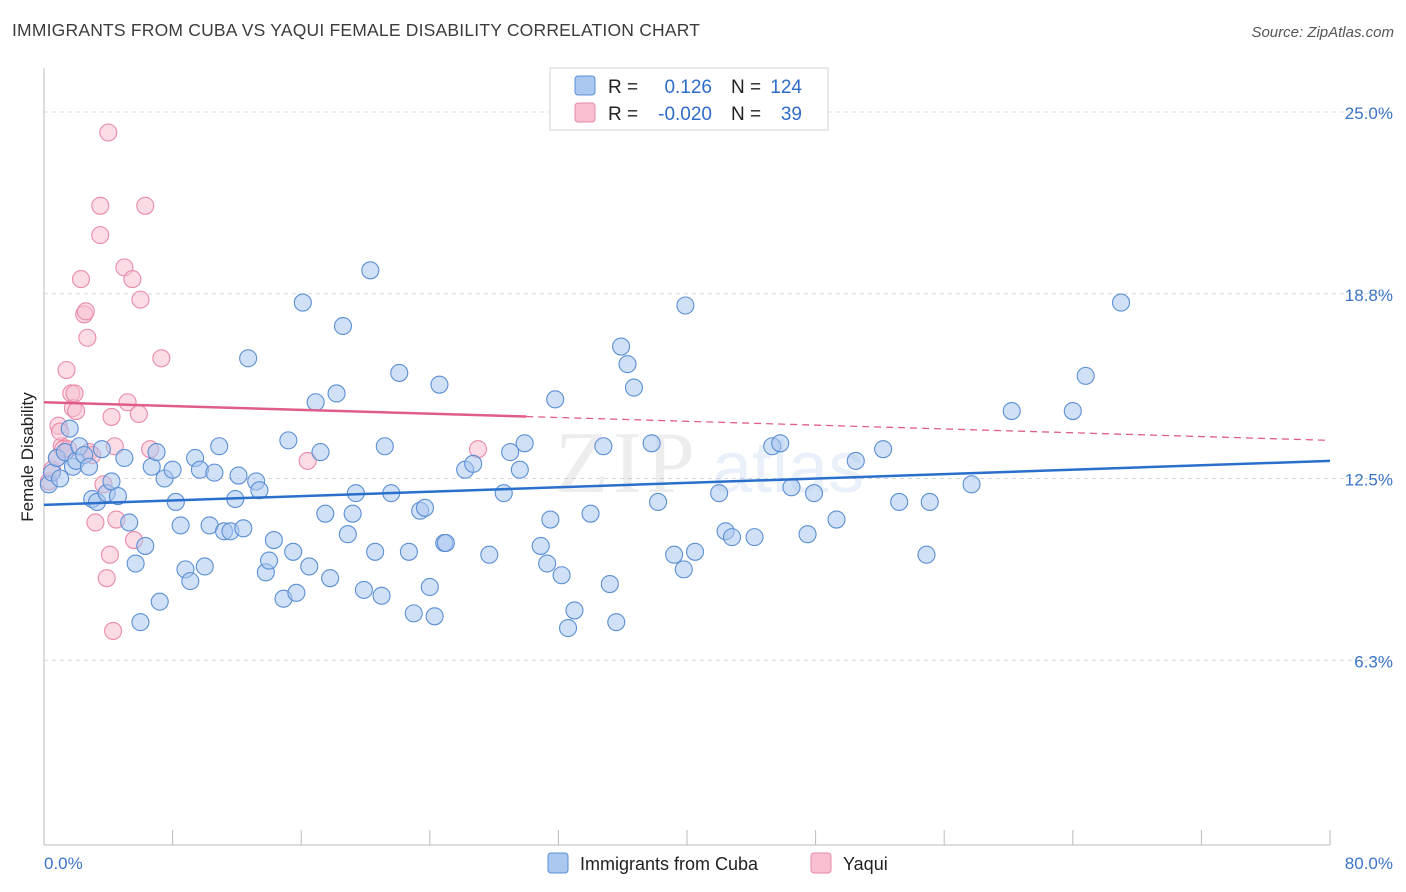 This screenshot has height=892, width=1406. What do you see at coordinates (63, 863) in the screenshot?
I see `x-tick-label-min: 0.0%` at bounding box center [63, 863].